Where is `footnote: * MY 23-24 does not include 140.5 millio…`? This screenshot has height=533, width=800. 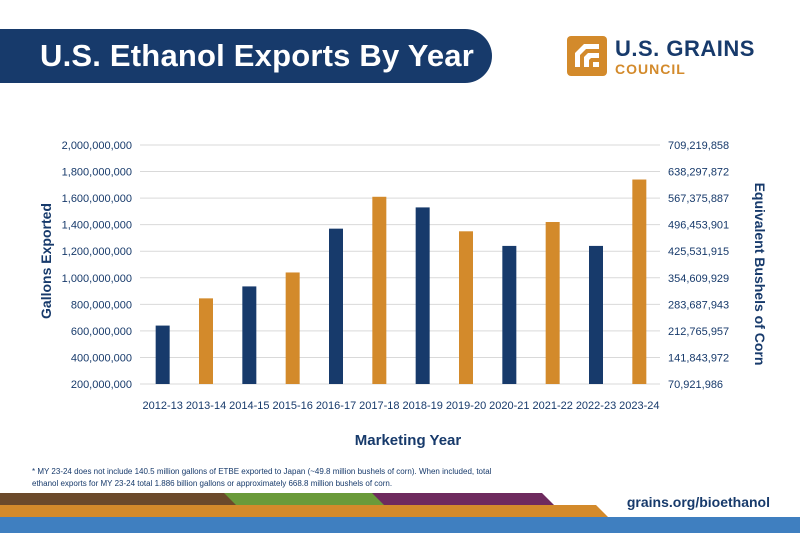 footnote: * MY 23-24 does not include 140.5 millio… is located at coordinates (267, 478).